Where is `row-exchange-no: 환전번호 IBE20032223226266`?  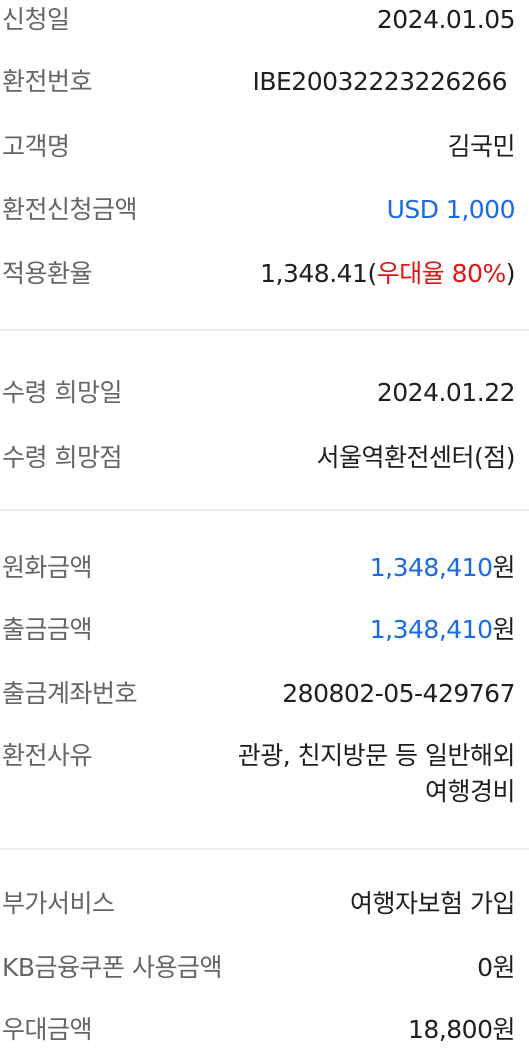 row-exchange-no: 환전번호 IBE20032223226266 is located at coordinates (264, 84).